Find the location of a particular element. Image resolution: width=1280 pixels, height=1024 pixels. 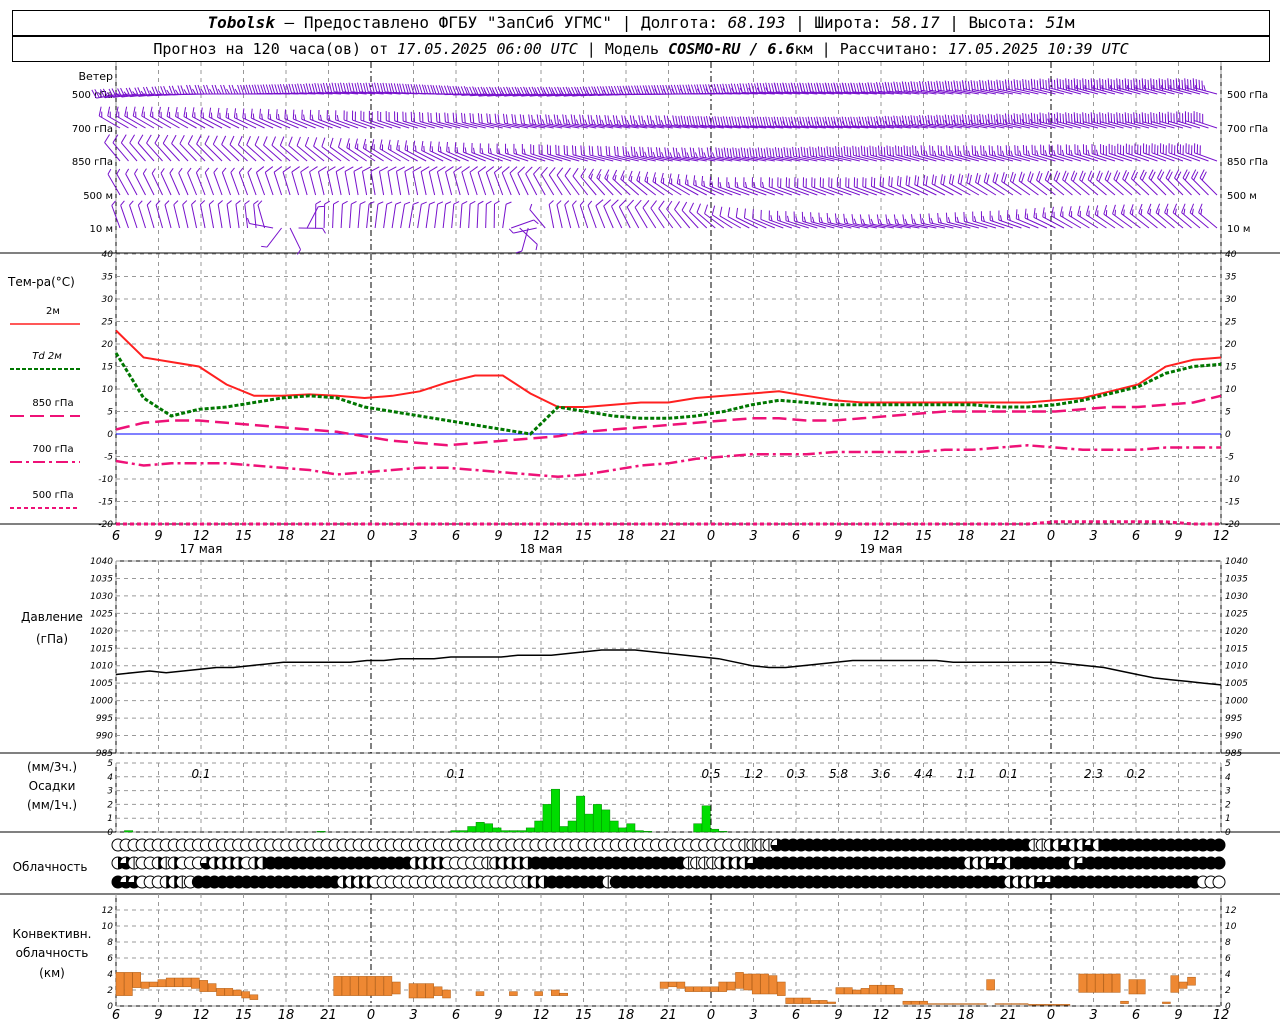

precip-unit-3h: (мм/3ч.) is located at coordinates (52, 767).